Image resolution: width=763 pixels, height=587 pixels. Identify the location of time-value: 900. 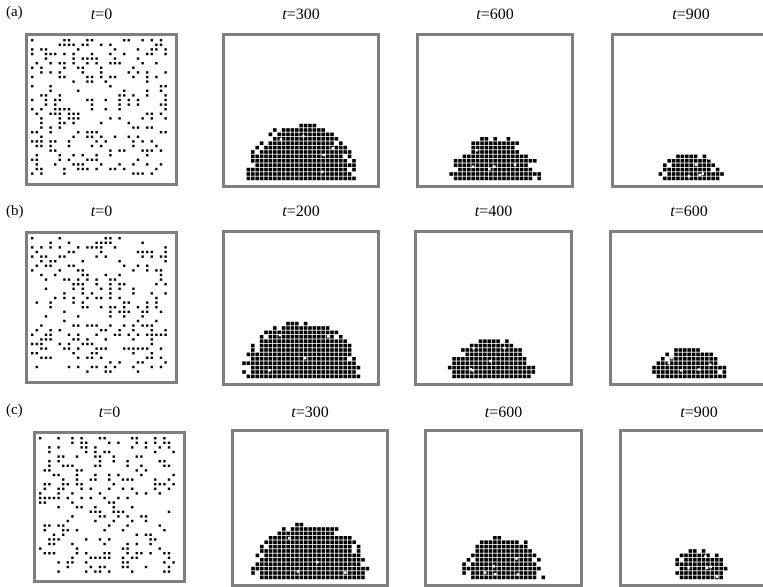
(705, 412).